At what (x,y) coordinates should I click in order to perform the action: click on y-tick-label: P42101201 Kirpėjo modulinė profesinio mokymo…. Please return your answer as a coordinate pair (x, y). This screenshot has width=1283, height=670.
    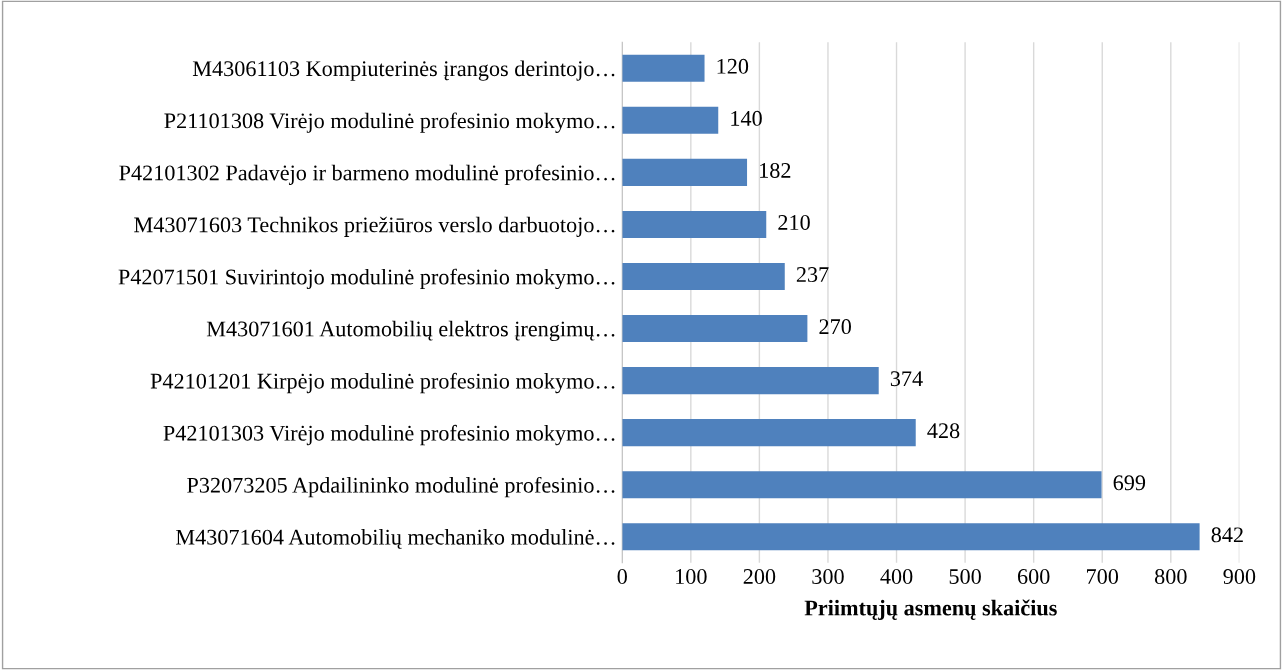
    Looking at the image, I should click on (382, 383).